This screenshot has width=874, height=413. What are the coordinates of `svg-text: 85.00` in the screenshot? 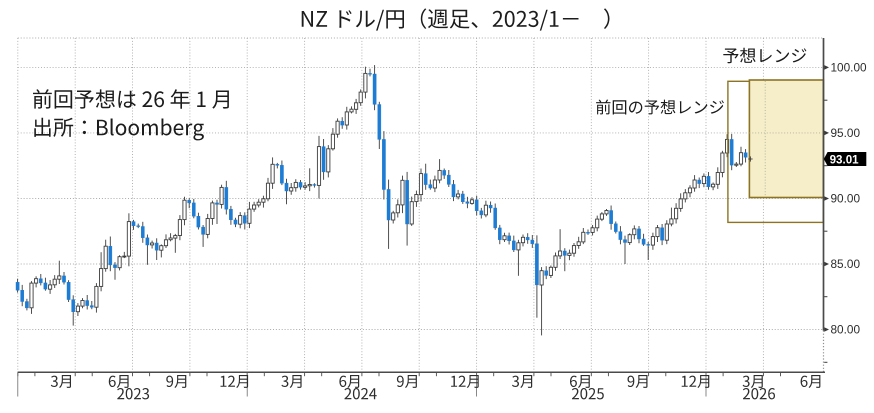 It's located at (846, 264).